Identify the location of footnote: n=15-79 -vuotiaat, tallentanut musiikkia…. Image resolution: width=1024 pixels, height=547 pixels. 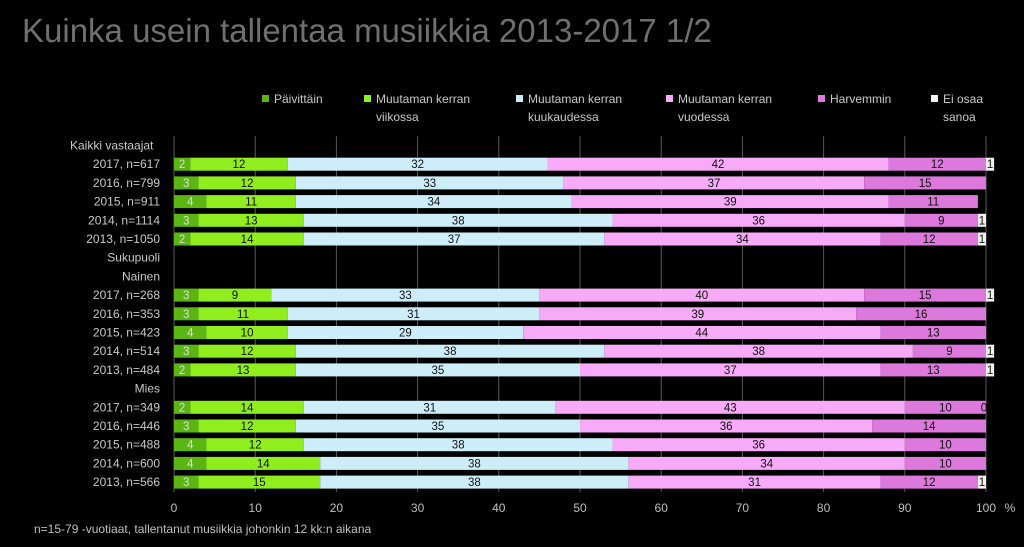
(203, 529).